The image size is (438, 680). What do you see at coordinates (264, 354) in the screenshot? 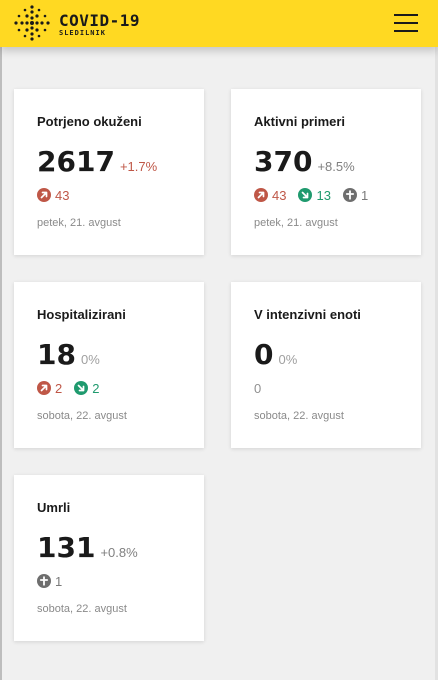
I see `card-value: 0` at bounding box center [264, 354].